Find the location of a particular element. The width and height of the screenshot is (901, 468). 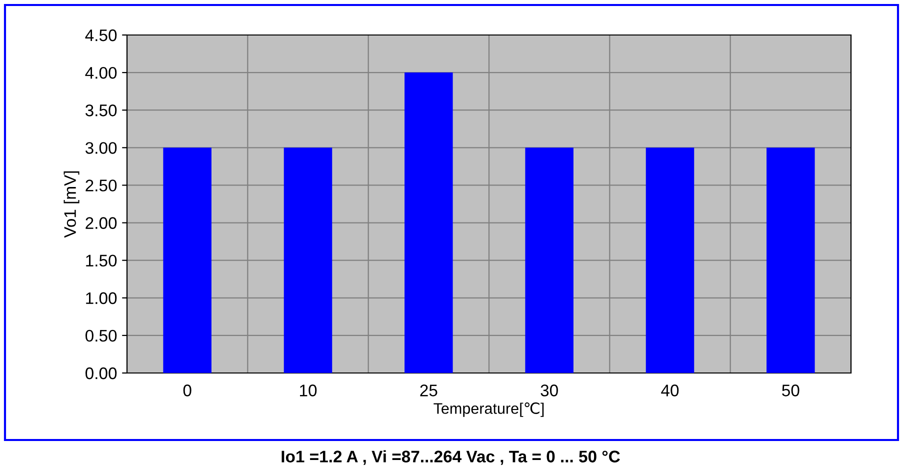

y-tick-label: 0.00 is located at coordinates (101, 373).